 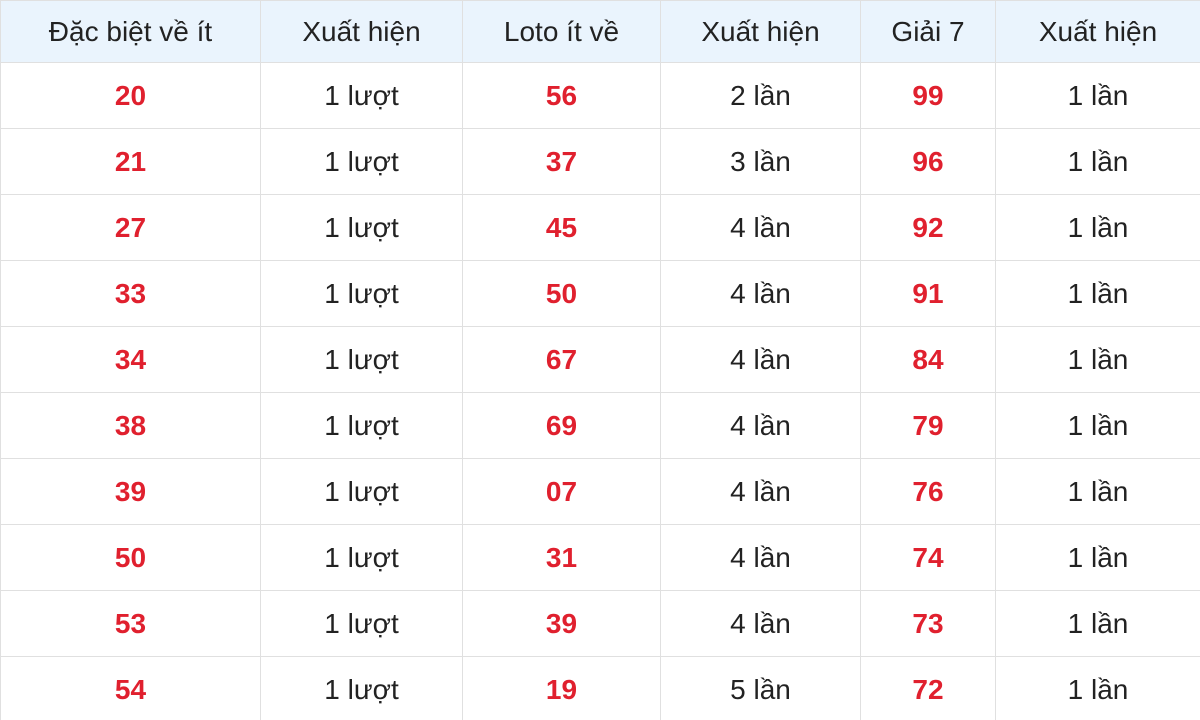 I want to click on number-cell: 33, so click(x=130, y=293).